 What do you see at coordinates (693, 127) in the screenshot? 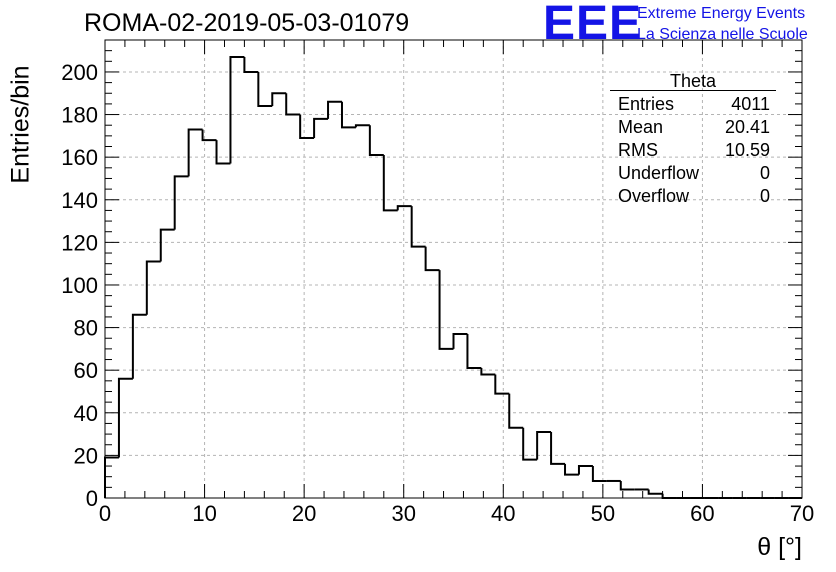
I see `stats-row: Mean 20.41` at bounding box center [693, 127].